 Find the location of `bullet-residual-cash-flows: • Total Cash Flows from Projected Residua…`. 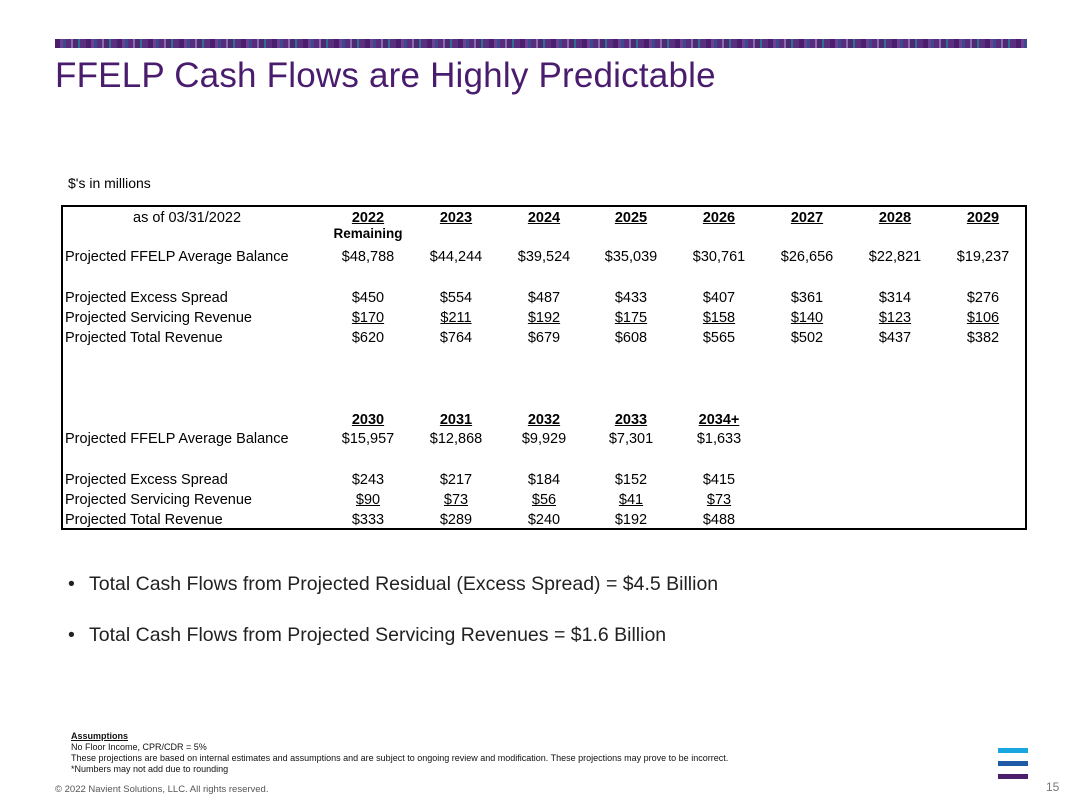

bullet-residual-cash-flows: • Total Cash Flows from Projected Residua… is located at coordinates (393, 584).